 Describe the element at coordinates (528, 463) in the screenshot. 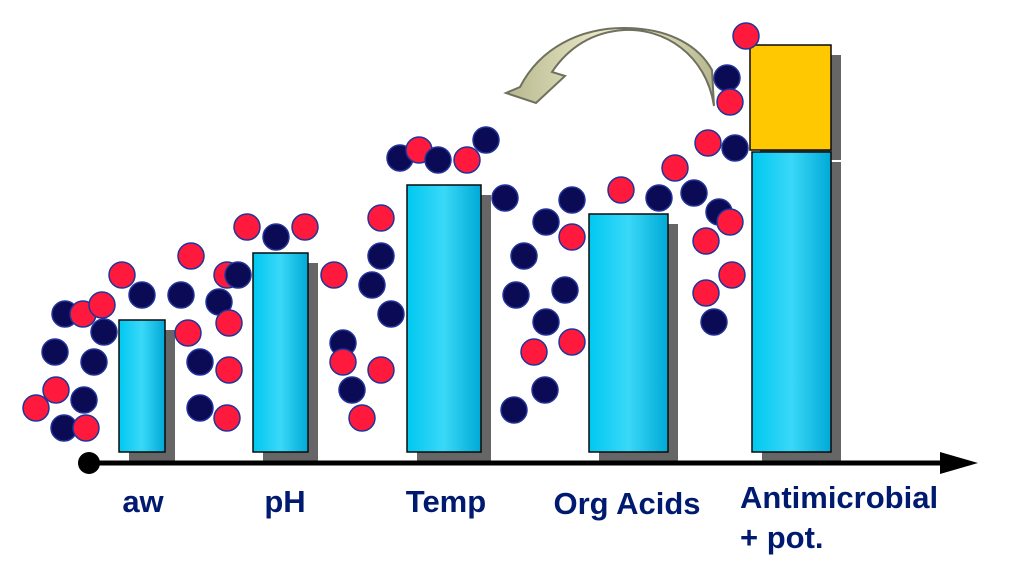

I see `arrow-axis-icon` at that location.